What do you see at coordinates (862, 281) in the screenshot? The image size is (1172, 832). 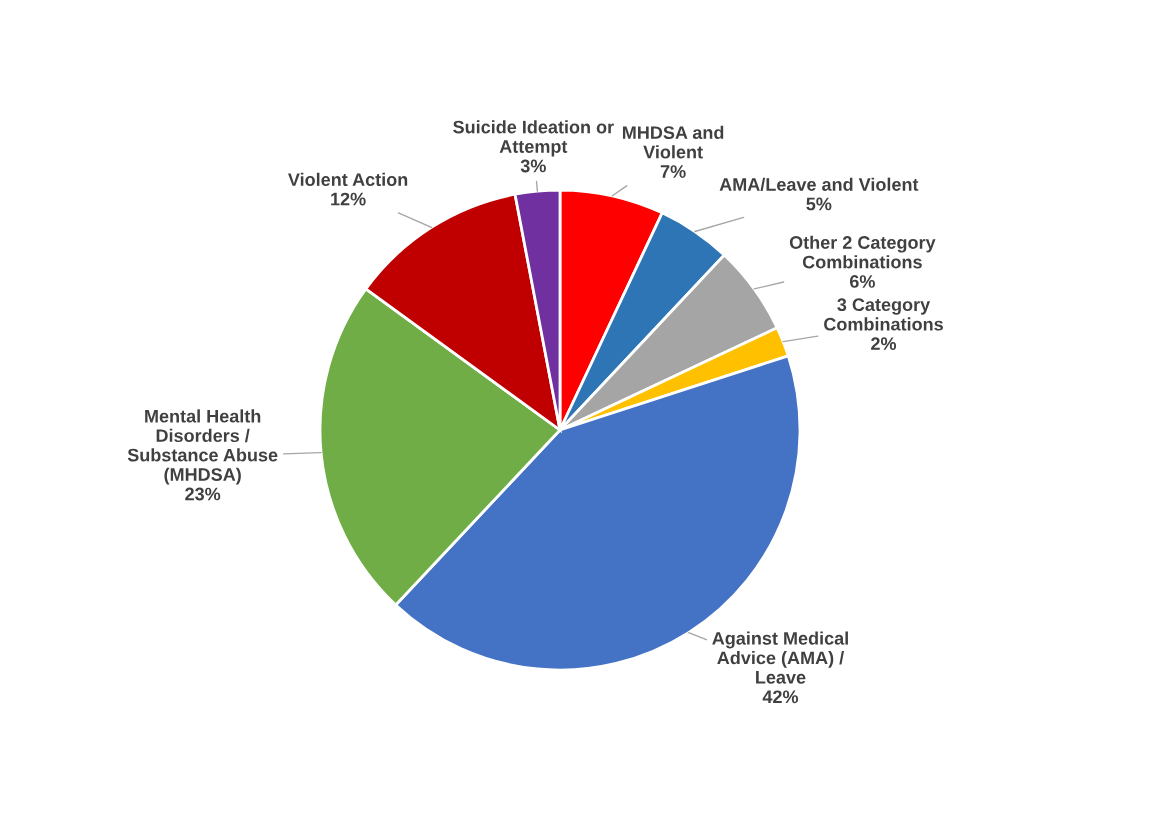 I see `data-label: 6%` at bounding box center [862, 281].